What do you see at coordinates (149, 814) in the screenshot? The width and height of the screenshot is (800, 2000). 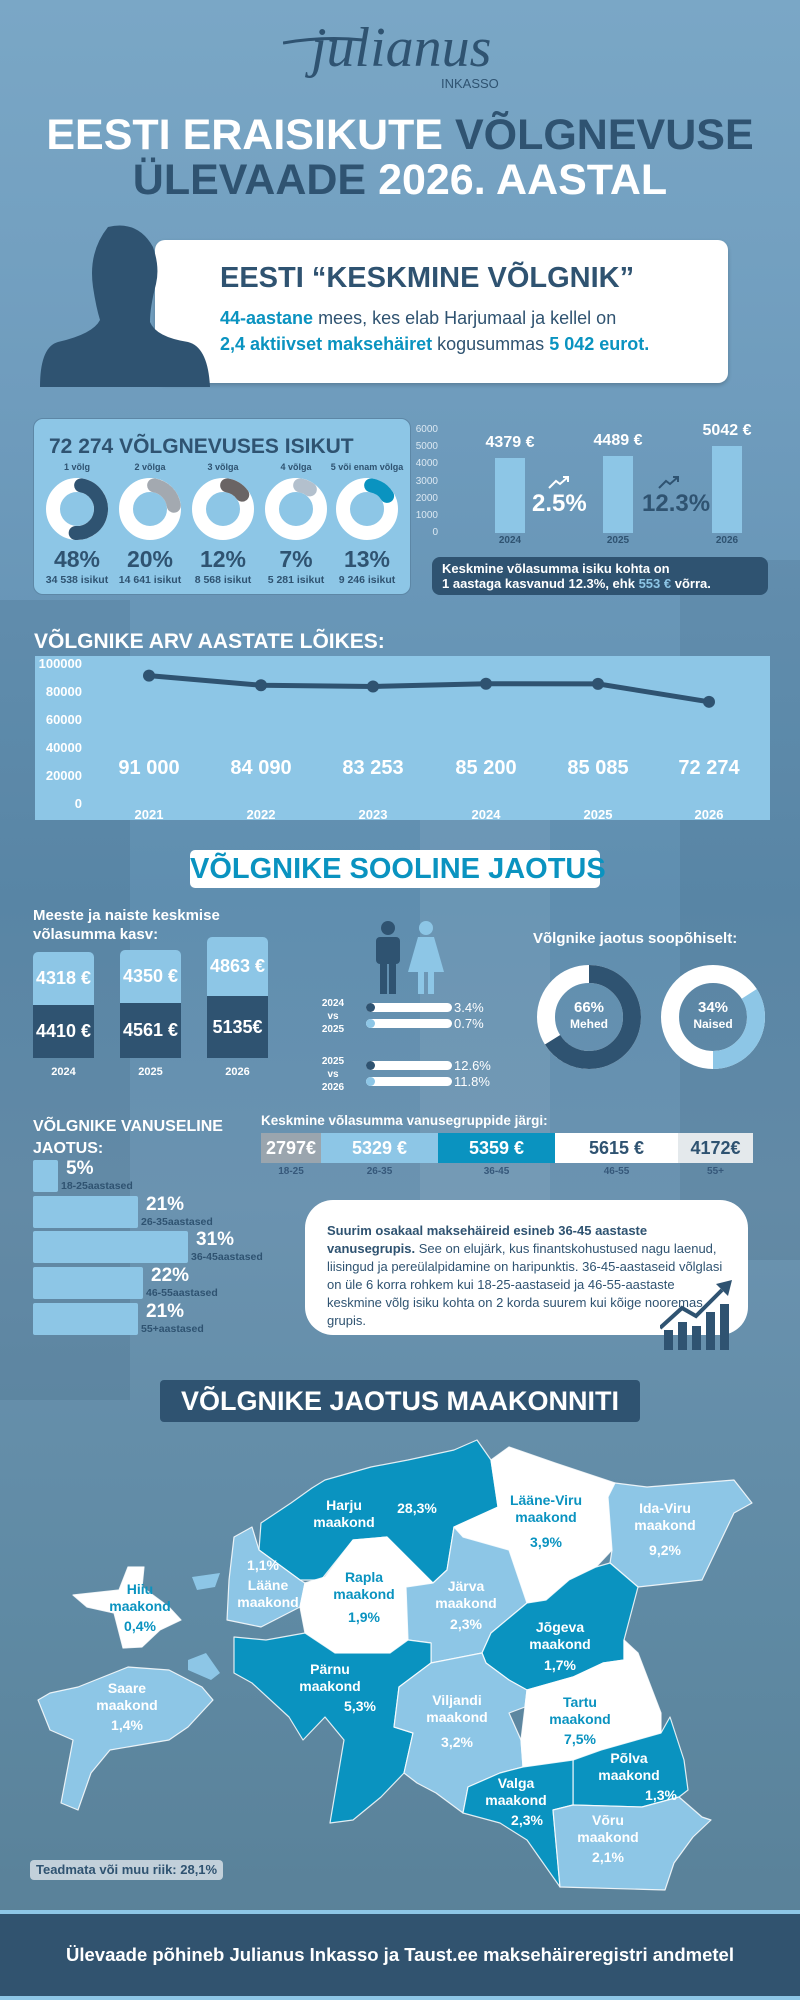 I see `x-tick: 2021` at bounding box center [149, 814].